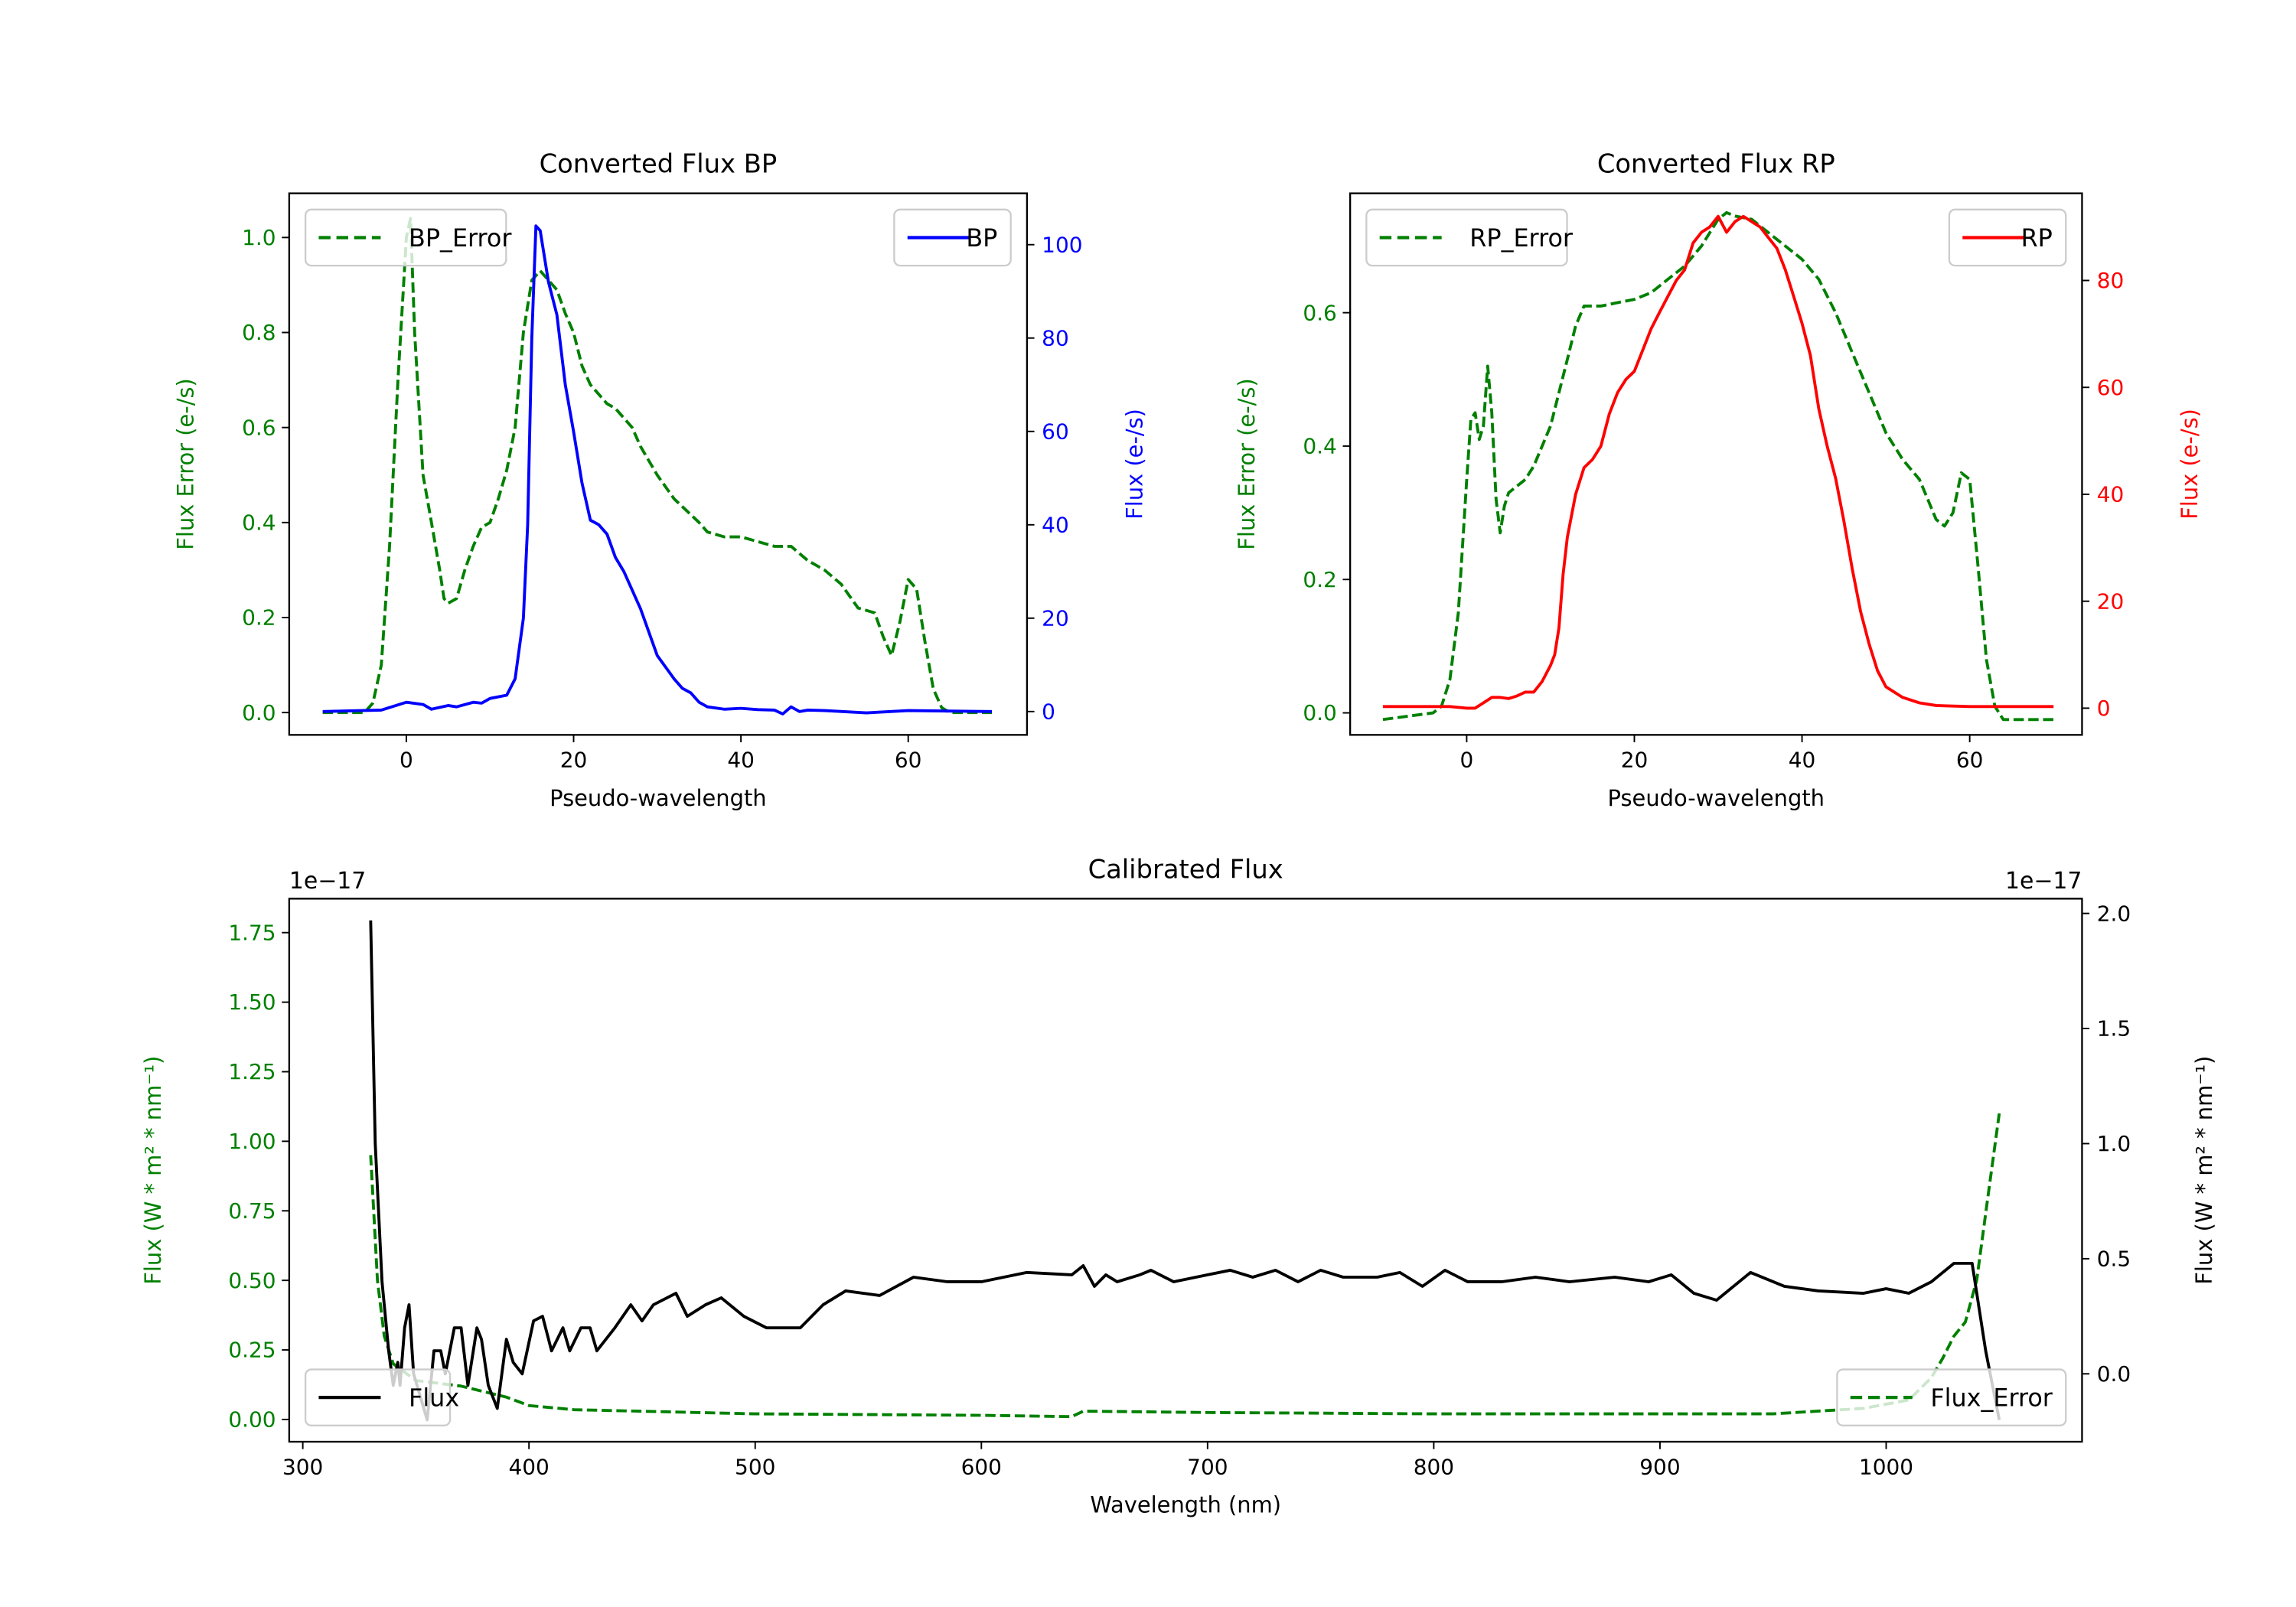 Image resolution: width=2296 pixels, height=1607 pixels. Describe the element at coordinates (659, 164) in the screenshot. I see `chart-title: Converted Flux BP` at that location.